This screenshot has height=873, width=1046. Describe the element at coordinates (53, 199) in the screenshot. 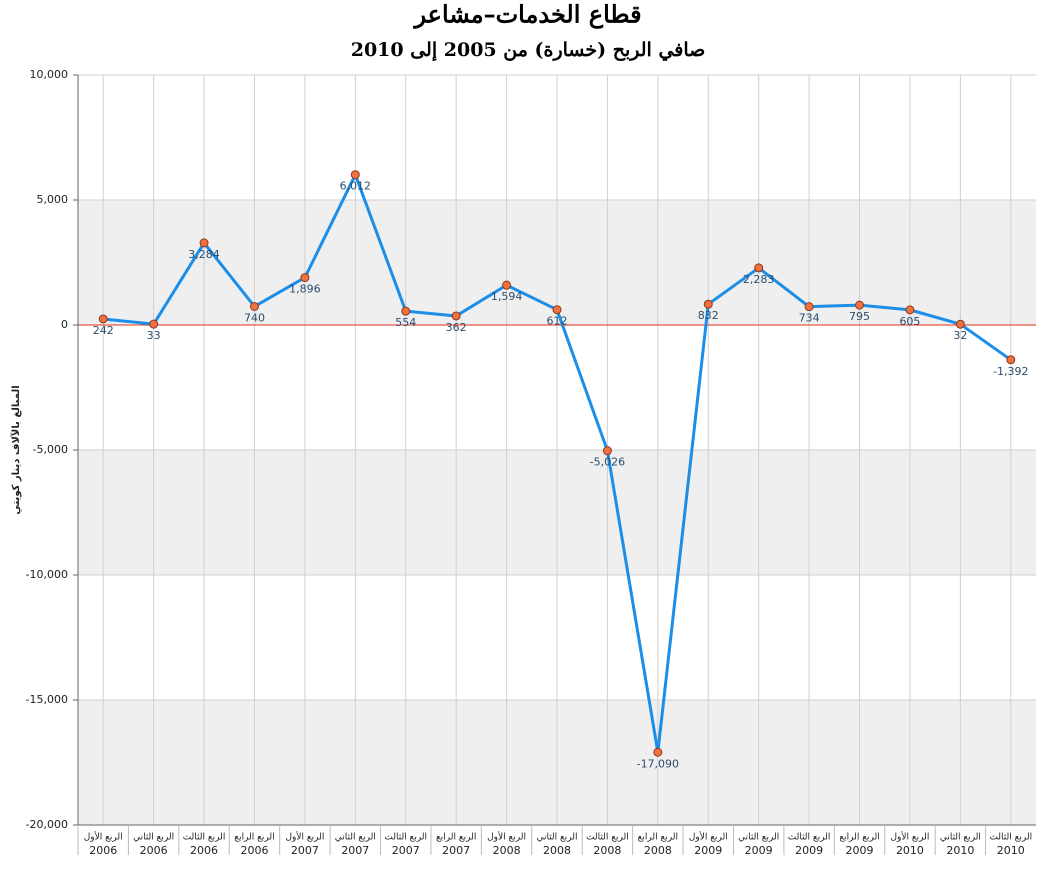

I see `y-tick-label: 5,000` at that location.